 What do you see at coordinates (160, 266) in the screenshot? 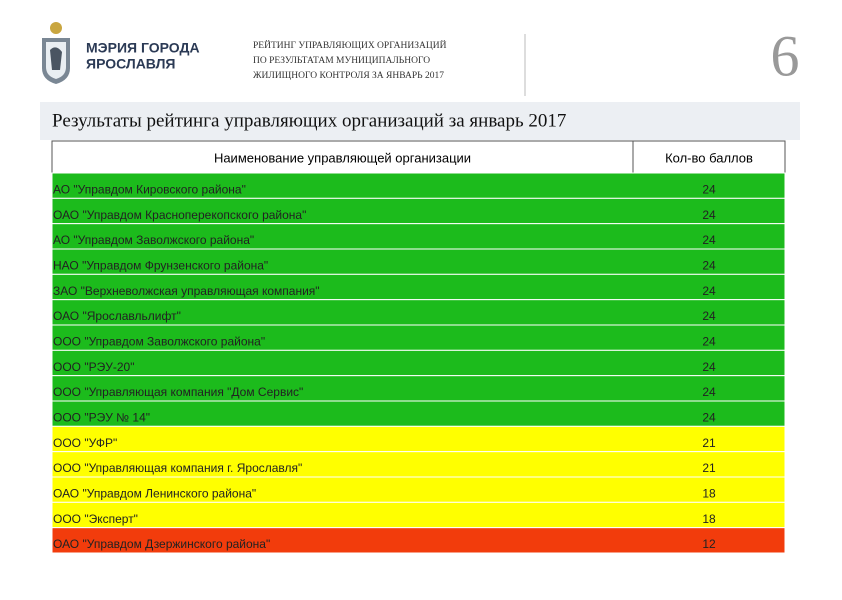
I see `org-name: НАО "Управдом Фрунзенского района"` at bounding box center [160, 266].